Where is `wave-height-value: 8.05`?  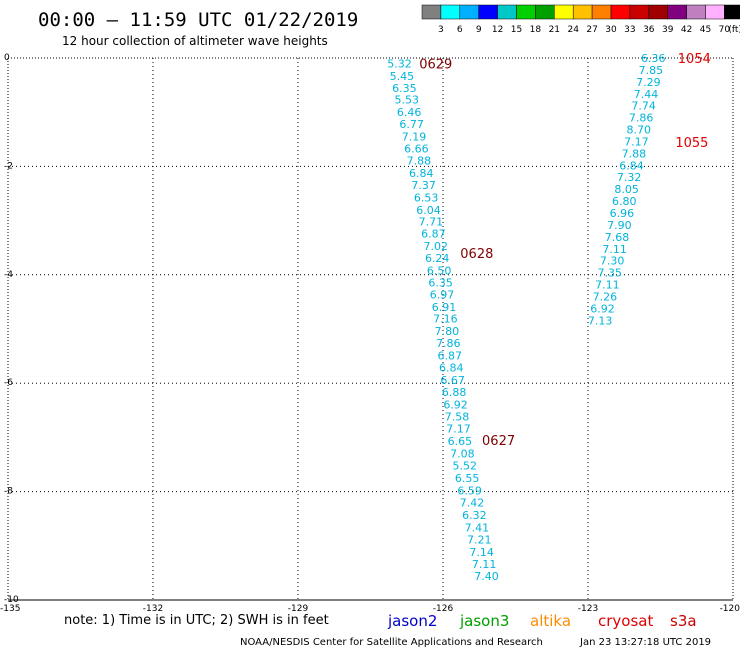
wave-height-value: 8.05 is located at coordinates (626, 189).